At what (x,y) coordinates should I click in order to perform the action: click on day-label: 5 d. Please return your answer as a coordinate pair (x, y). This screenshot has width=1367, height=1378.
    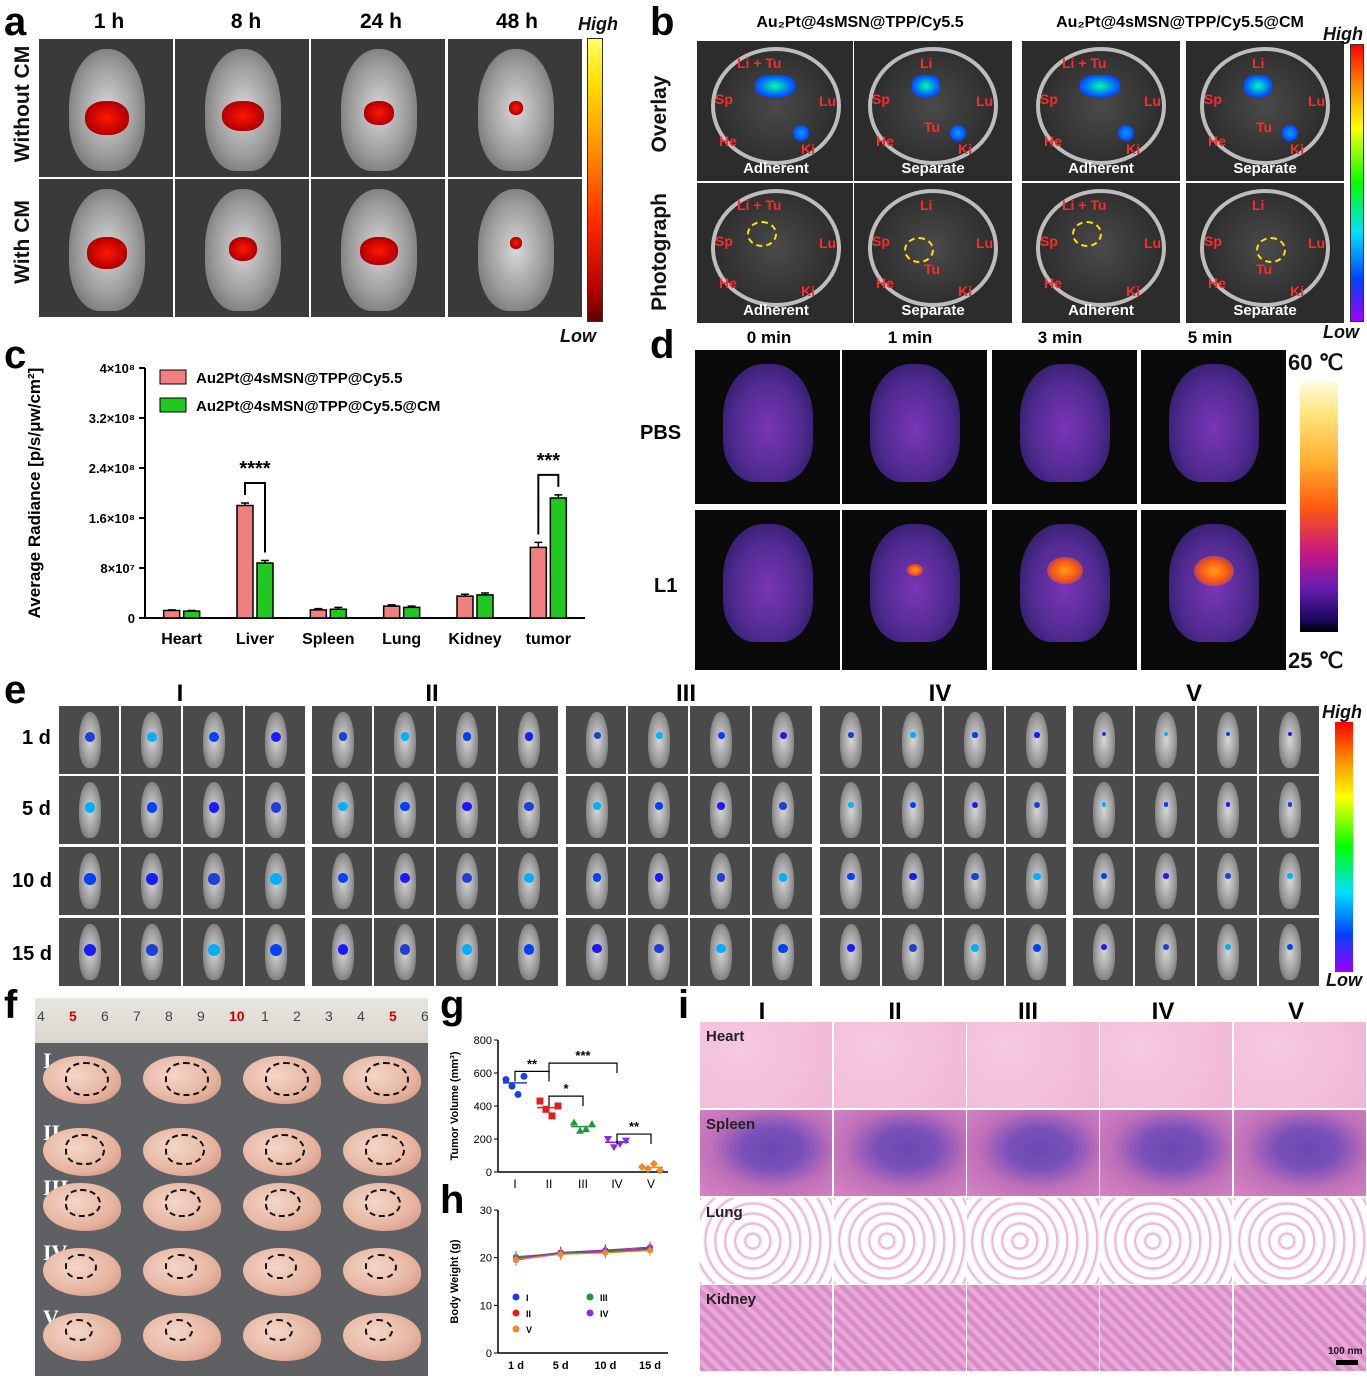
    Looking at the image, I should click on (36, 809).